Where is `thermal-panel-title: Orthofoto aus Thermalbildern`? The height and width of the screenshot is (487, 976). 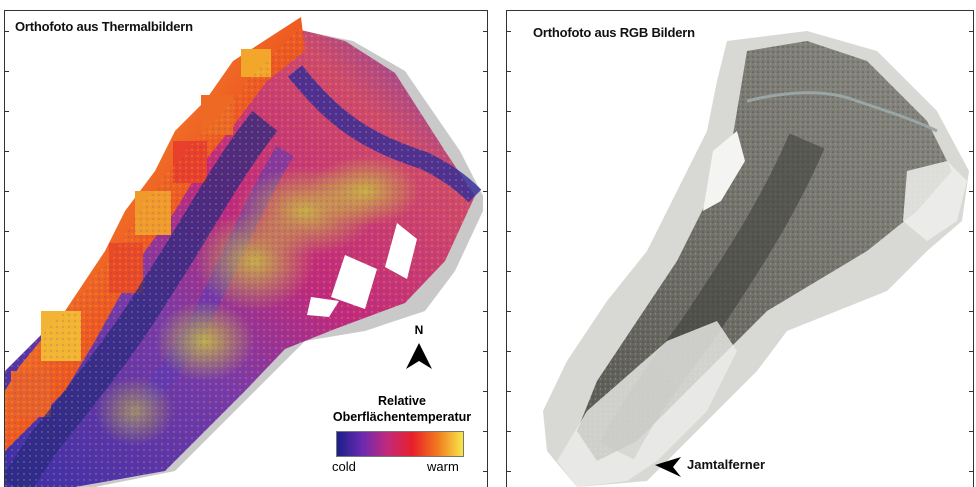
thermal-panel-title: Orthofoto aus Thermalbildern is located at coordinates (104, 26).